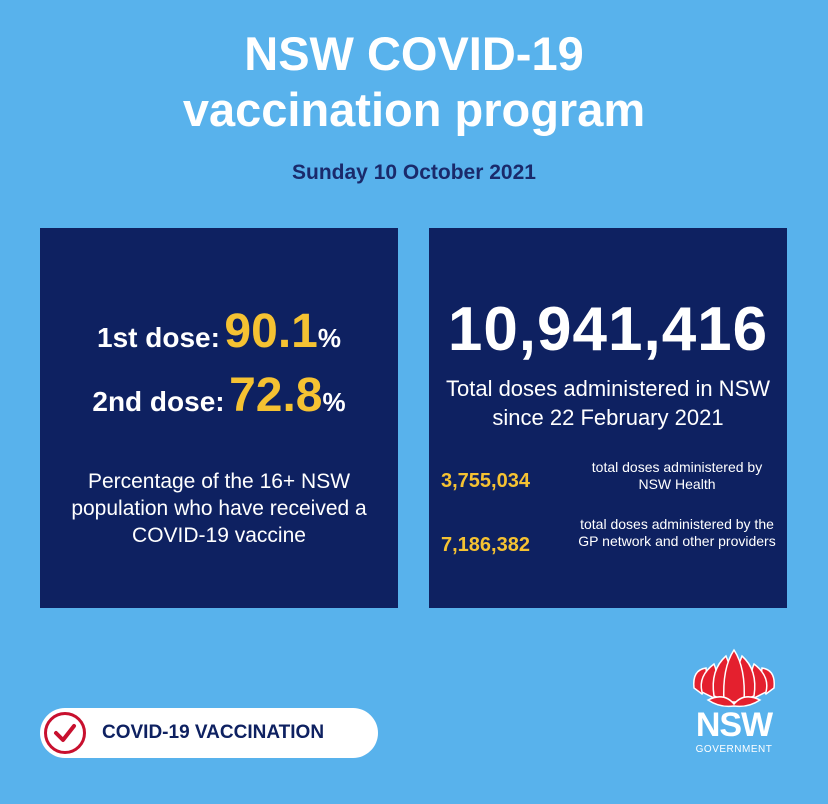 Image resolution: width=828 pixels, height=804 pixels. I want to click on government-subtitle: GOVERNMENT, so click(734, 749).